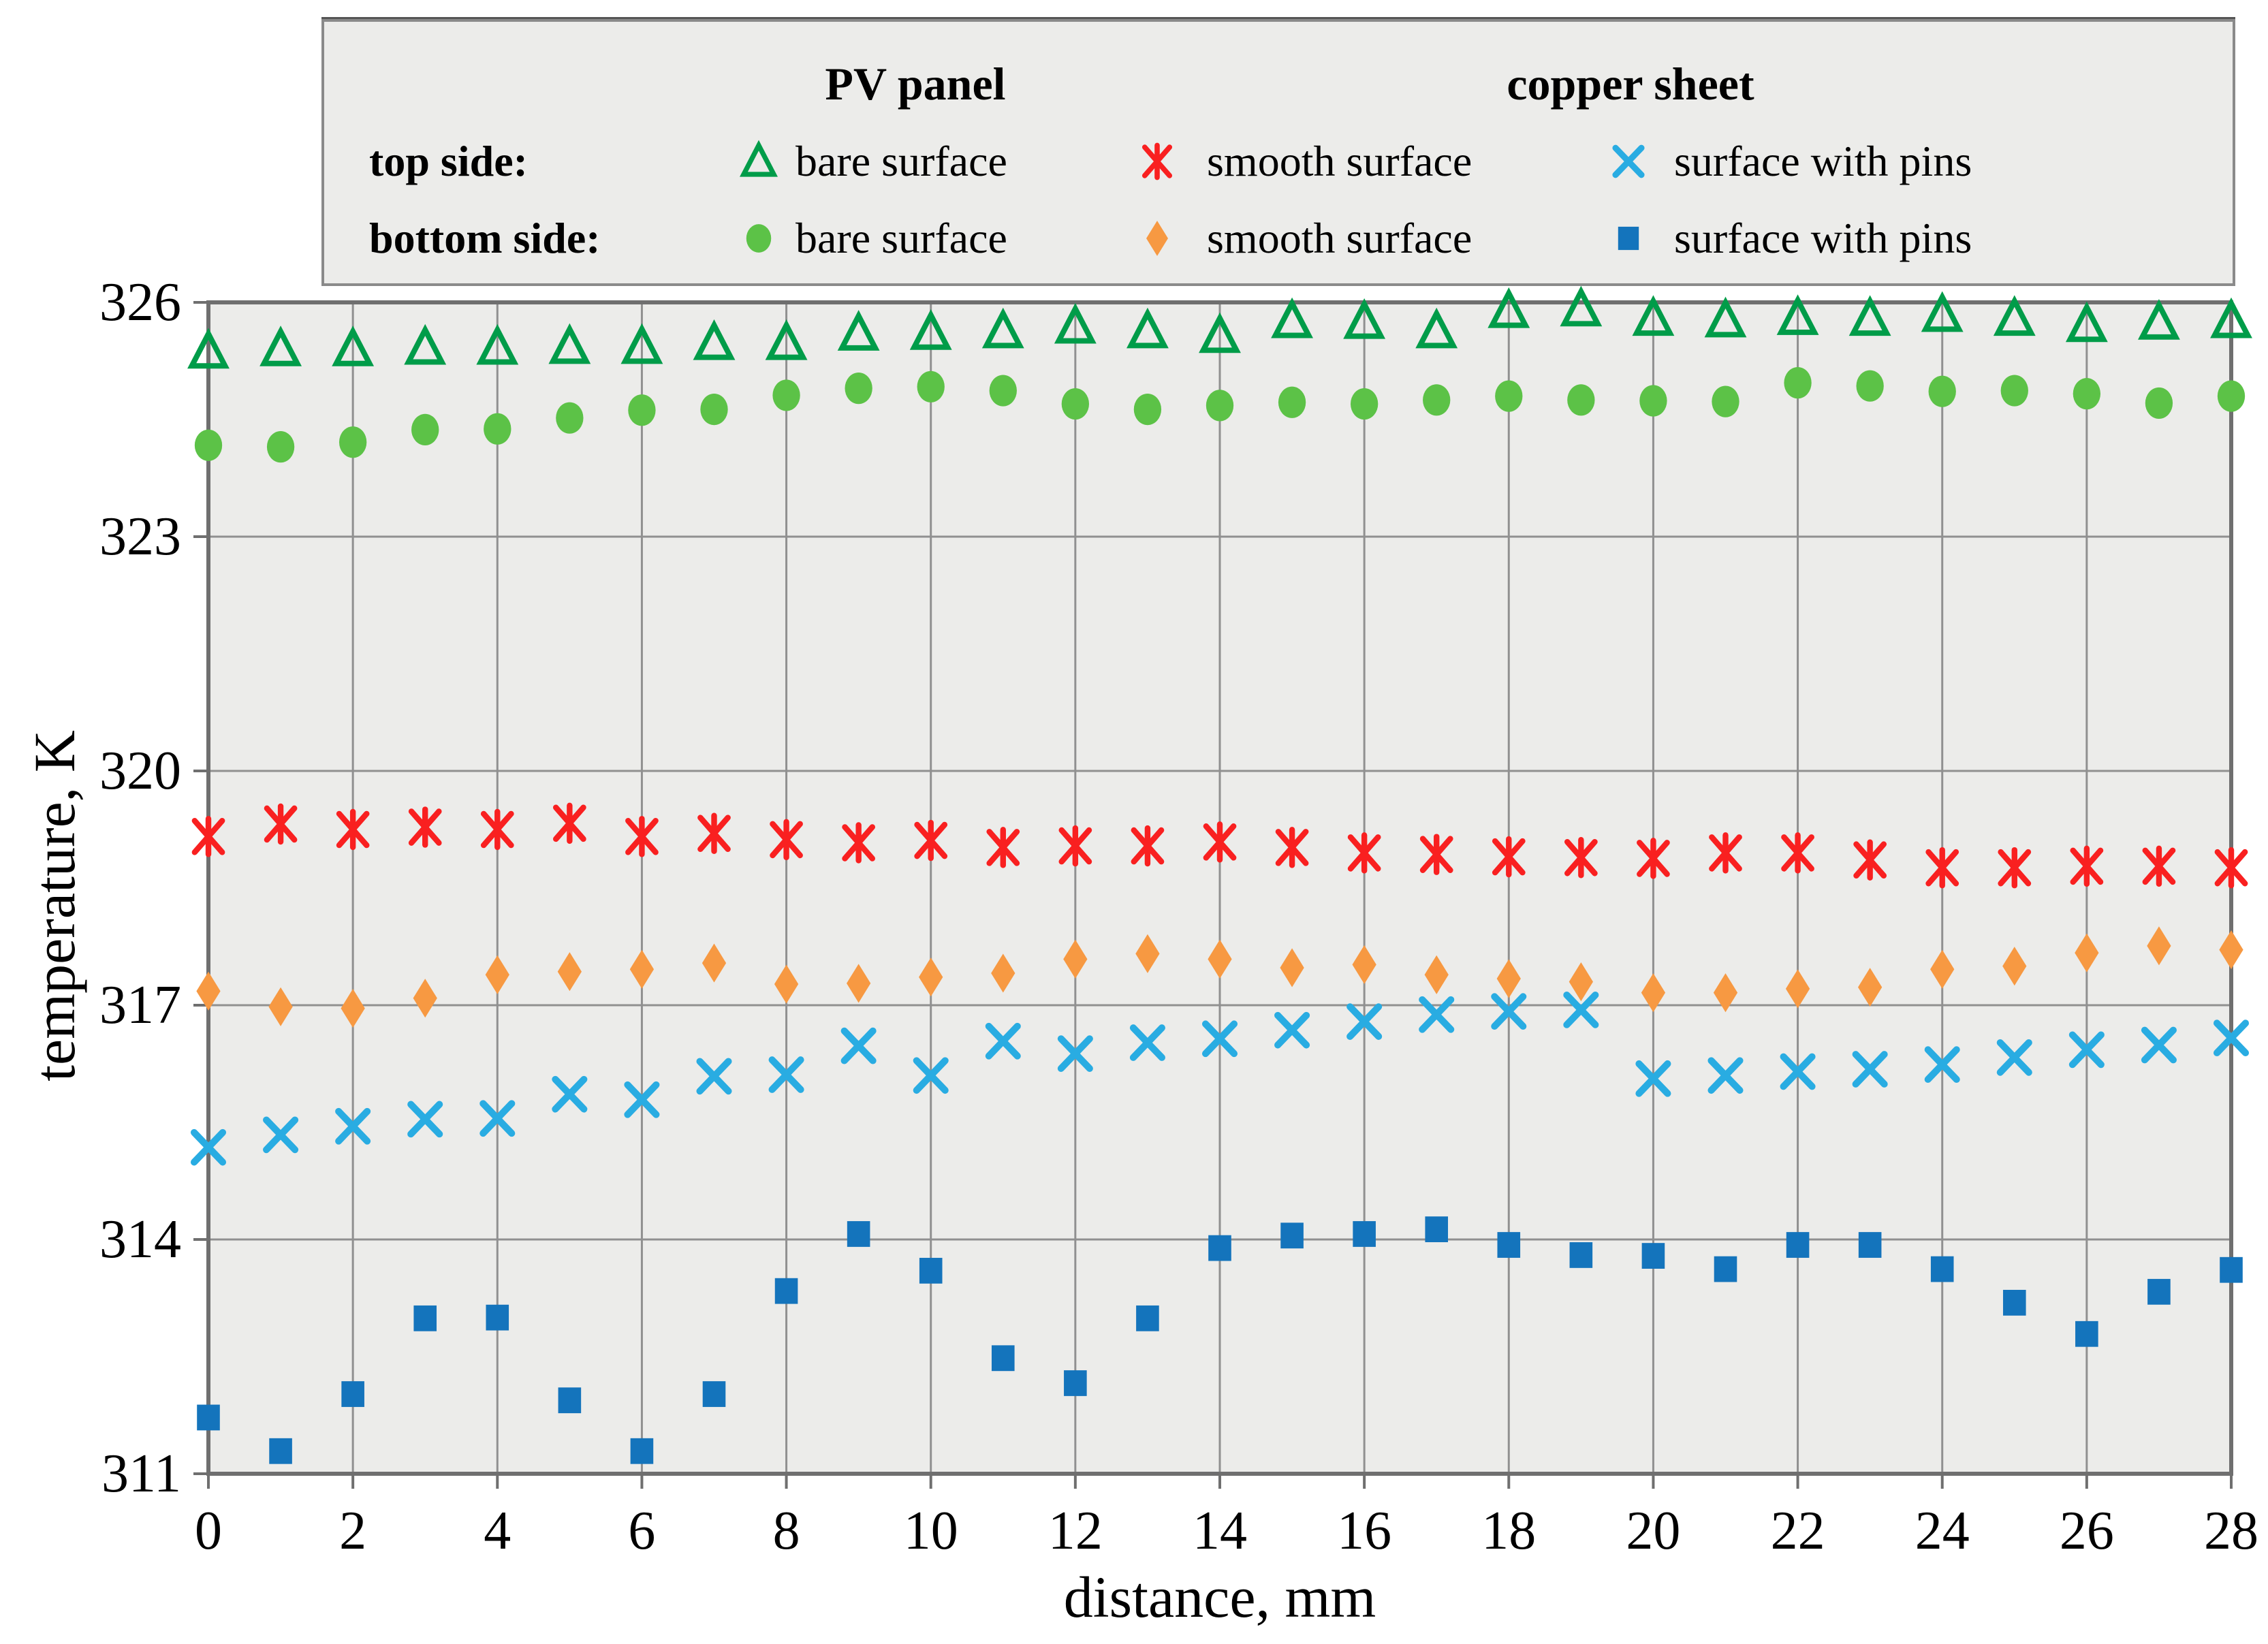 This screenshot has height=1644, width=2268. What do you see at coordinates (353, 1531) in the screenshot?
I see `x-tick-label: 2` at bounding box center [353, 1531].